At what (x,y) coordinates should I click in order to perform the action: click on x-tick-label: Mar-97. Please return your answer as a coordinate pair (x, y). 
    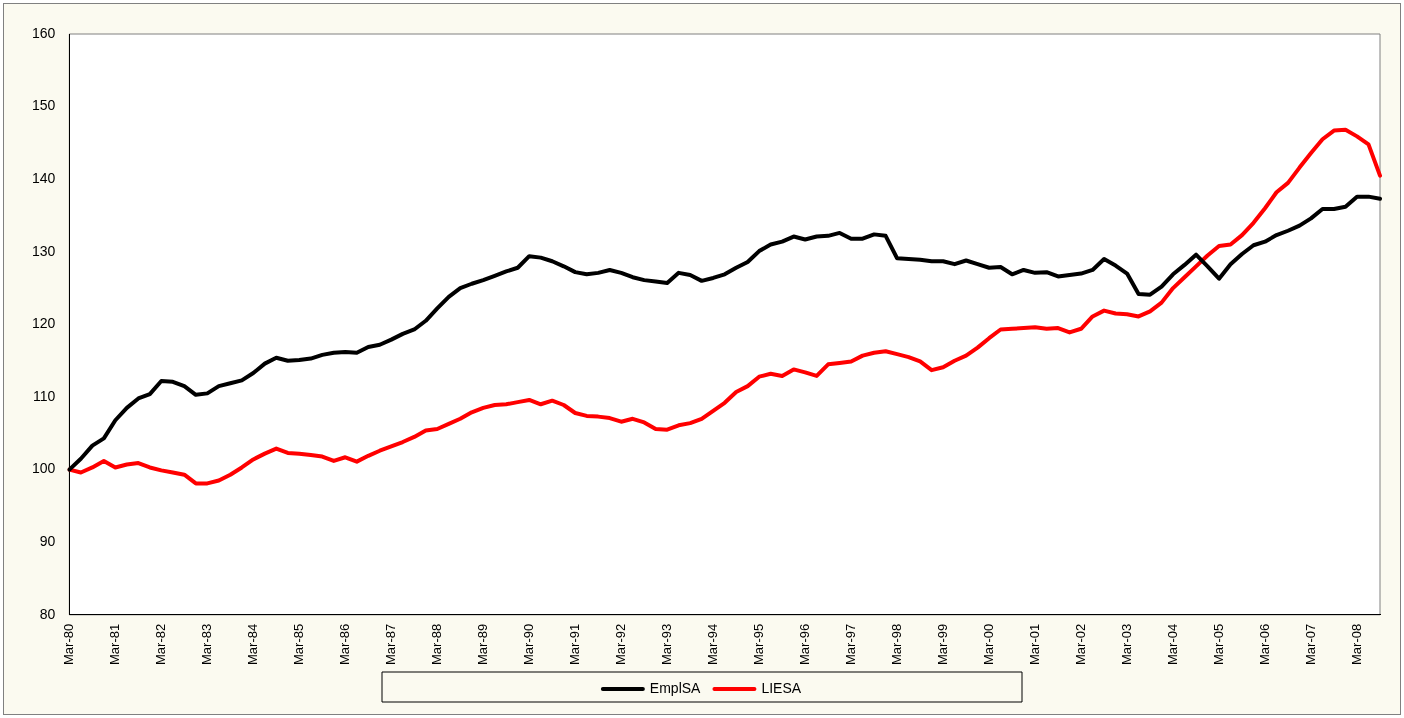
    Looking at the image, I should click on (850, 644).